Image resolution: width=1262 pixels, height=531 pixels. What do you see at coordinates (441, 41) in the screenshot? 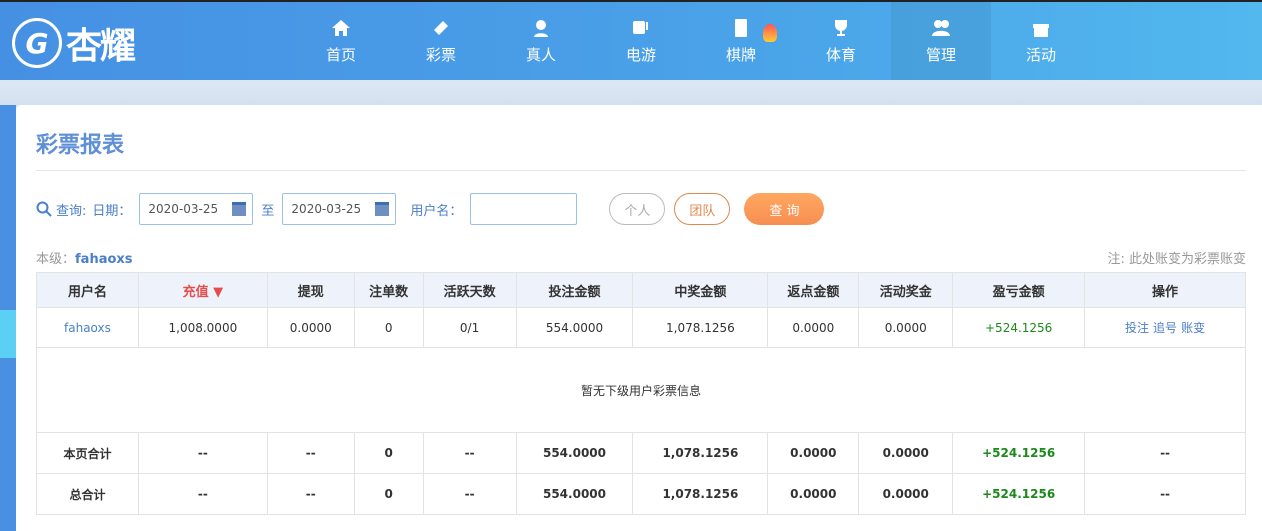
I see `nav-item-1: 彩票` at bounding box center [441, 41].